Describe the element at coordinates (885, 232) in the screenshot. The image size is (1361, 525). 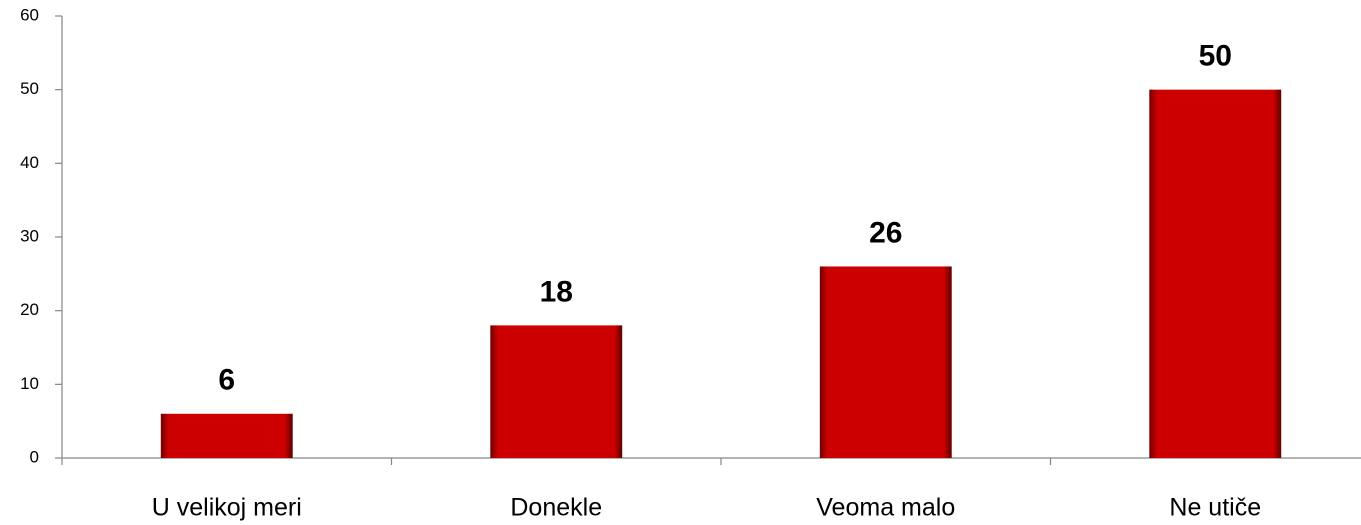
I see `value-label: 26` at that location.